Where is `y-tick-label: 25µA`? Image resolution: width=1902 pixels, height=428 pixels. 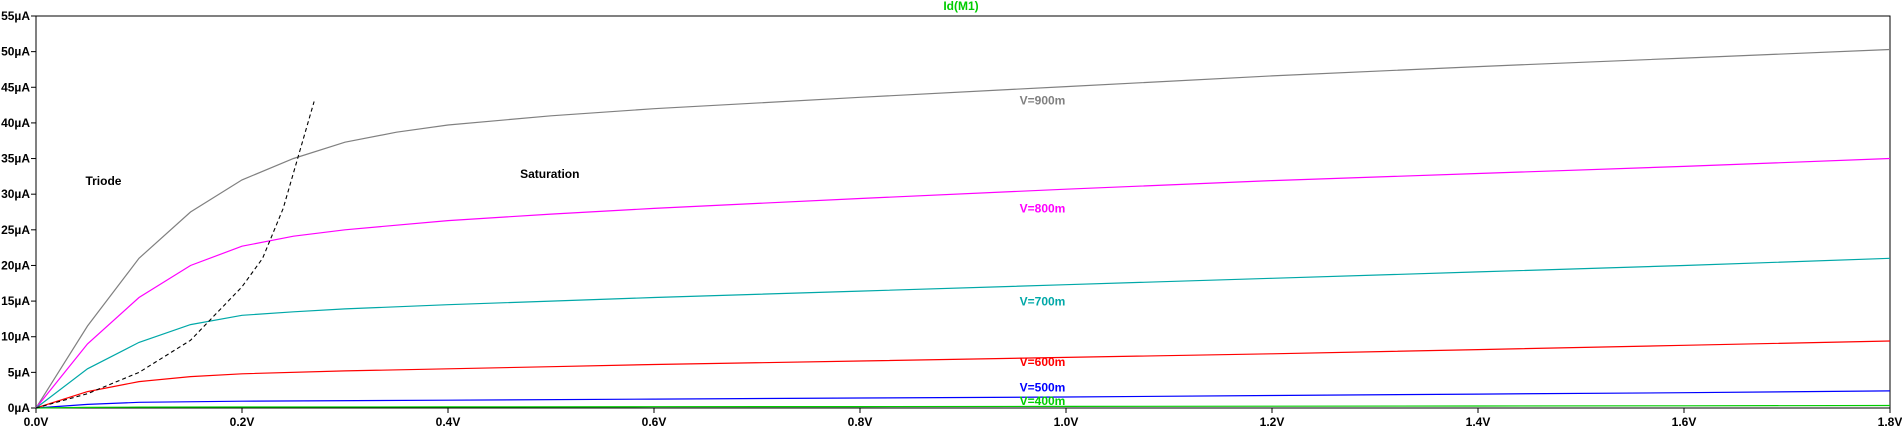 y-tick-label: 25µA is located at coordinates (15, 230).